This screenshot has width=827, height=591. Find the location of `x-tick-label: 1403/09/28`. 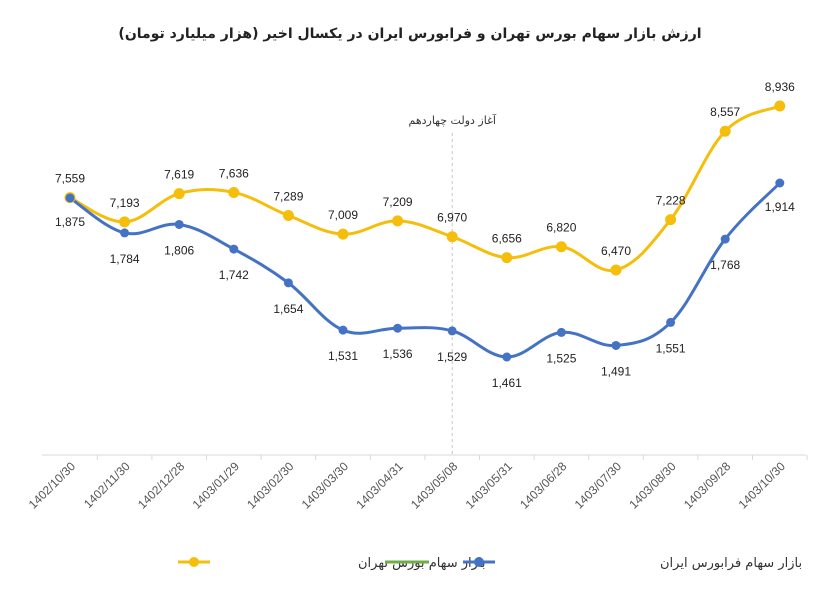

x-tick-label: 1403/09/28 is located at coordinates (707, 485).